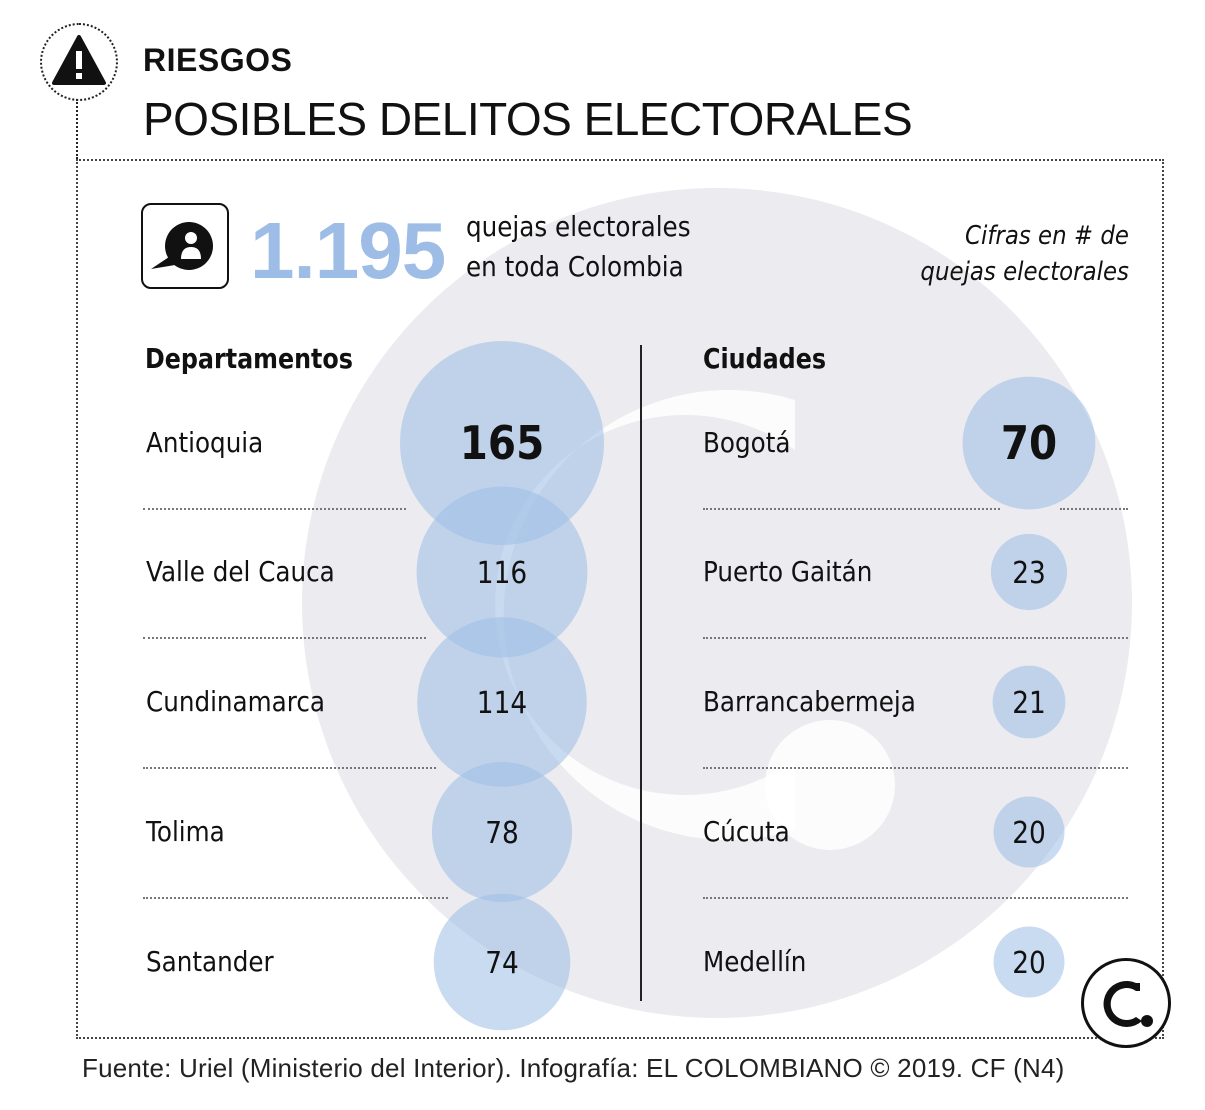  What do you see at coordinates (205, 442) in the screenshot?
I see `department-label: Antioquia` at bounding box center [205, 442].